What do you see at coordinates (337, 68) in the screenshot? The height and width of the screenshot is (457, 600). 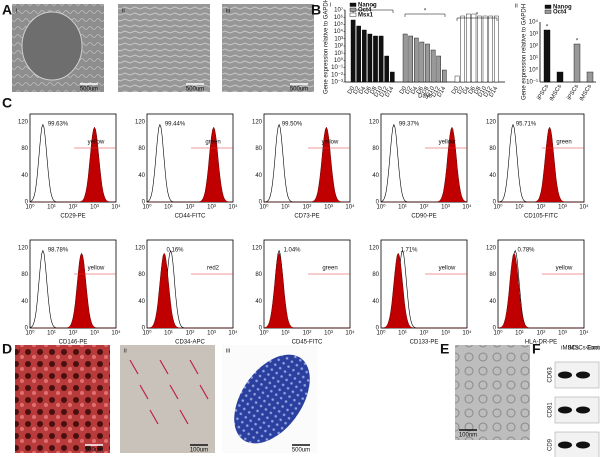 I see `y-tick-label: 10⁻¹` at bounding box center [337, 68].